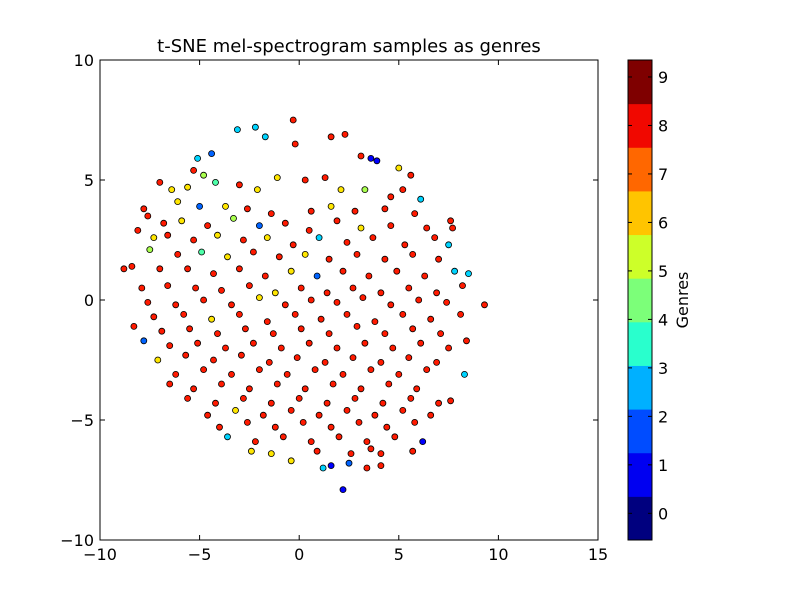 The width and height of the screenshot is (800, 600). What do you see at coordinates (663, 368) in the screenshot?
I see `colorbar-tick-label: 3` at bounding box center [663, 368].